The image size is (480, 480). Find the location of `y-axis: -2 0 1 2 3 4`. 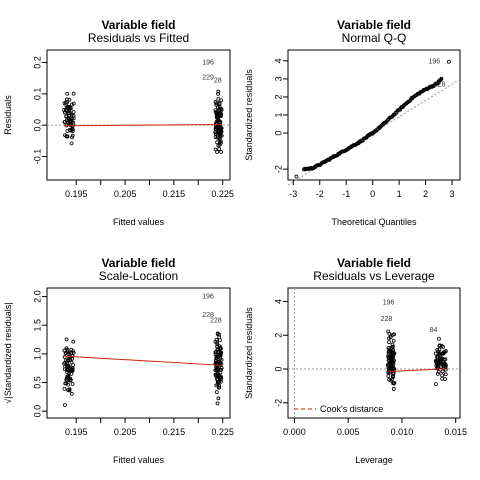

y-axis: -2 0 1 2 3 4 is located at coordinates (280, 115).